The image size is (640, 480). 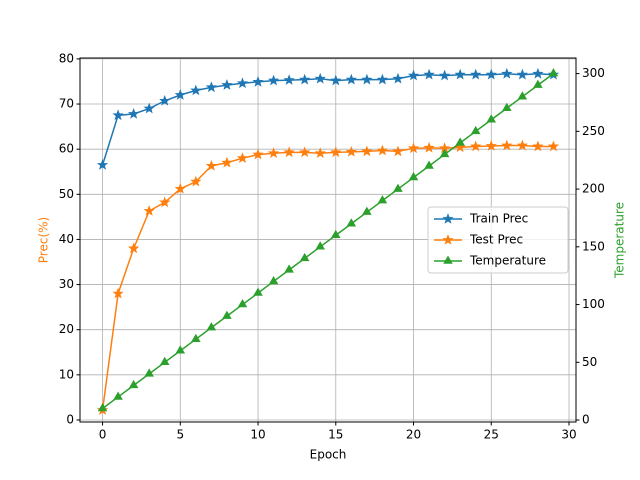 What do you see at coordinates (593, 304) in the screenshot?
I see `y2-tick-label: 100` at bounding box center [593, 304].